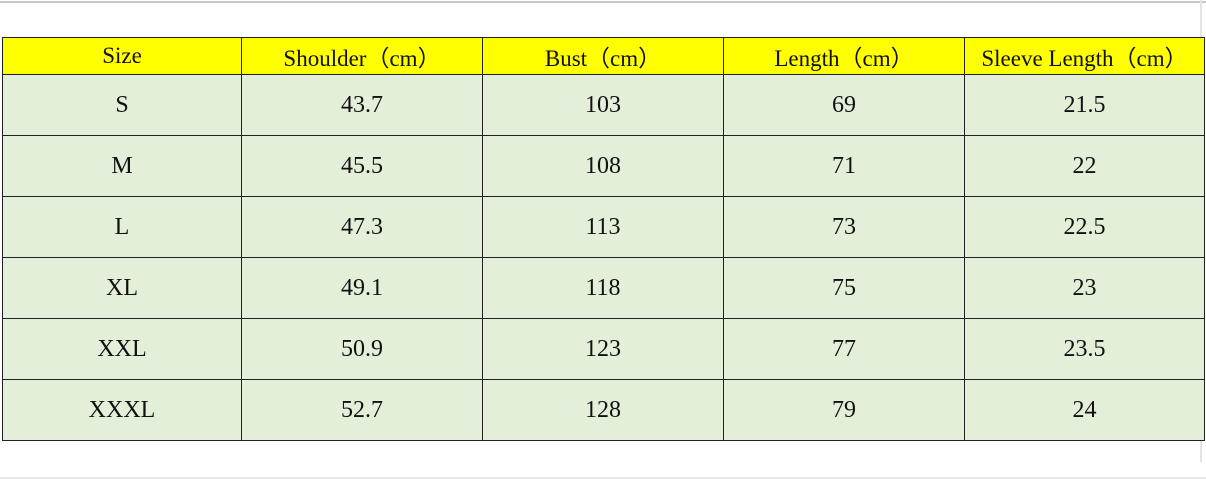  What do you see at coordinates (122, 410) in the screenshot?
I see `size-cell: XXXL` at bounding box center [122, 410].